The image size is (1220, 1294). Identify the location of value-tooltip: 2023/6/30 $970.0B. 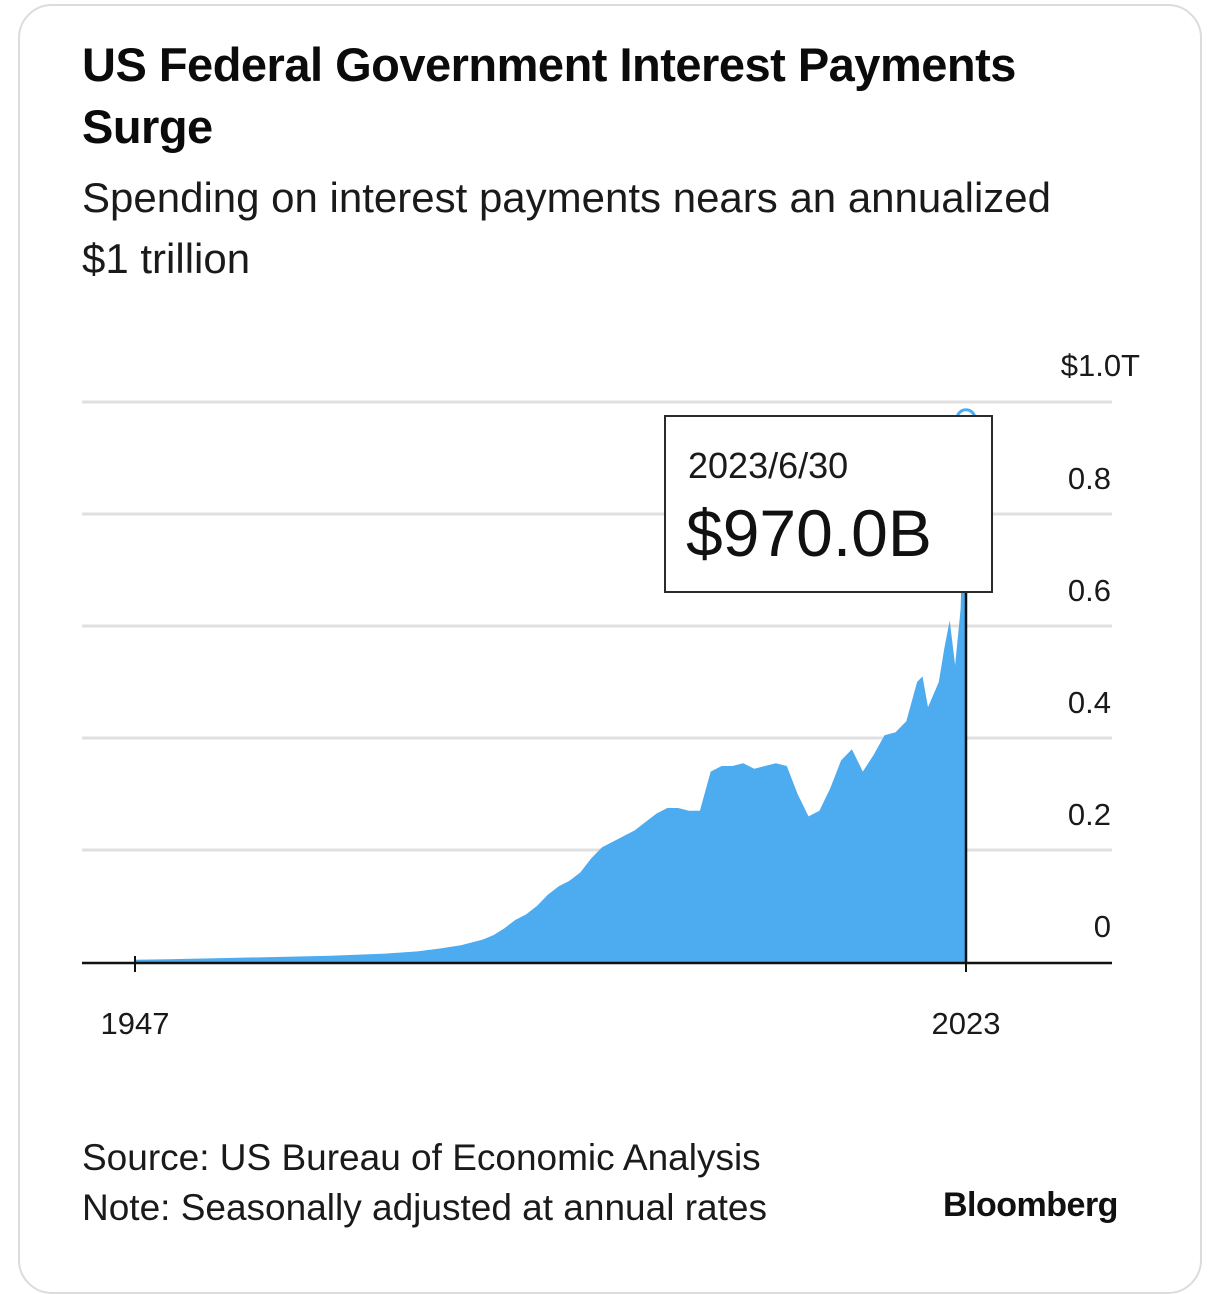
(828, 504).